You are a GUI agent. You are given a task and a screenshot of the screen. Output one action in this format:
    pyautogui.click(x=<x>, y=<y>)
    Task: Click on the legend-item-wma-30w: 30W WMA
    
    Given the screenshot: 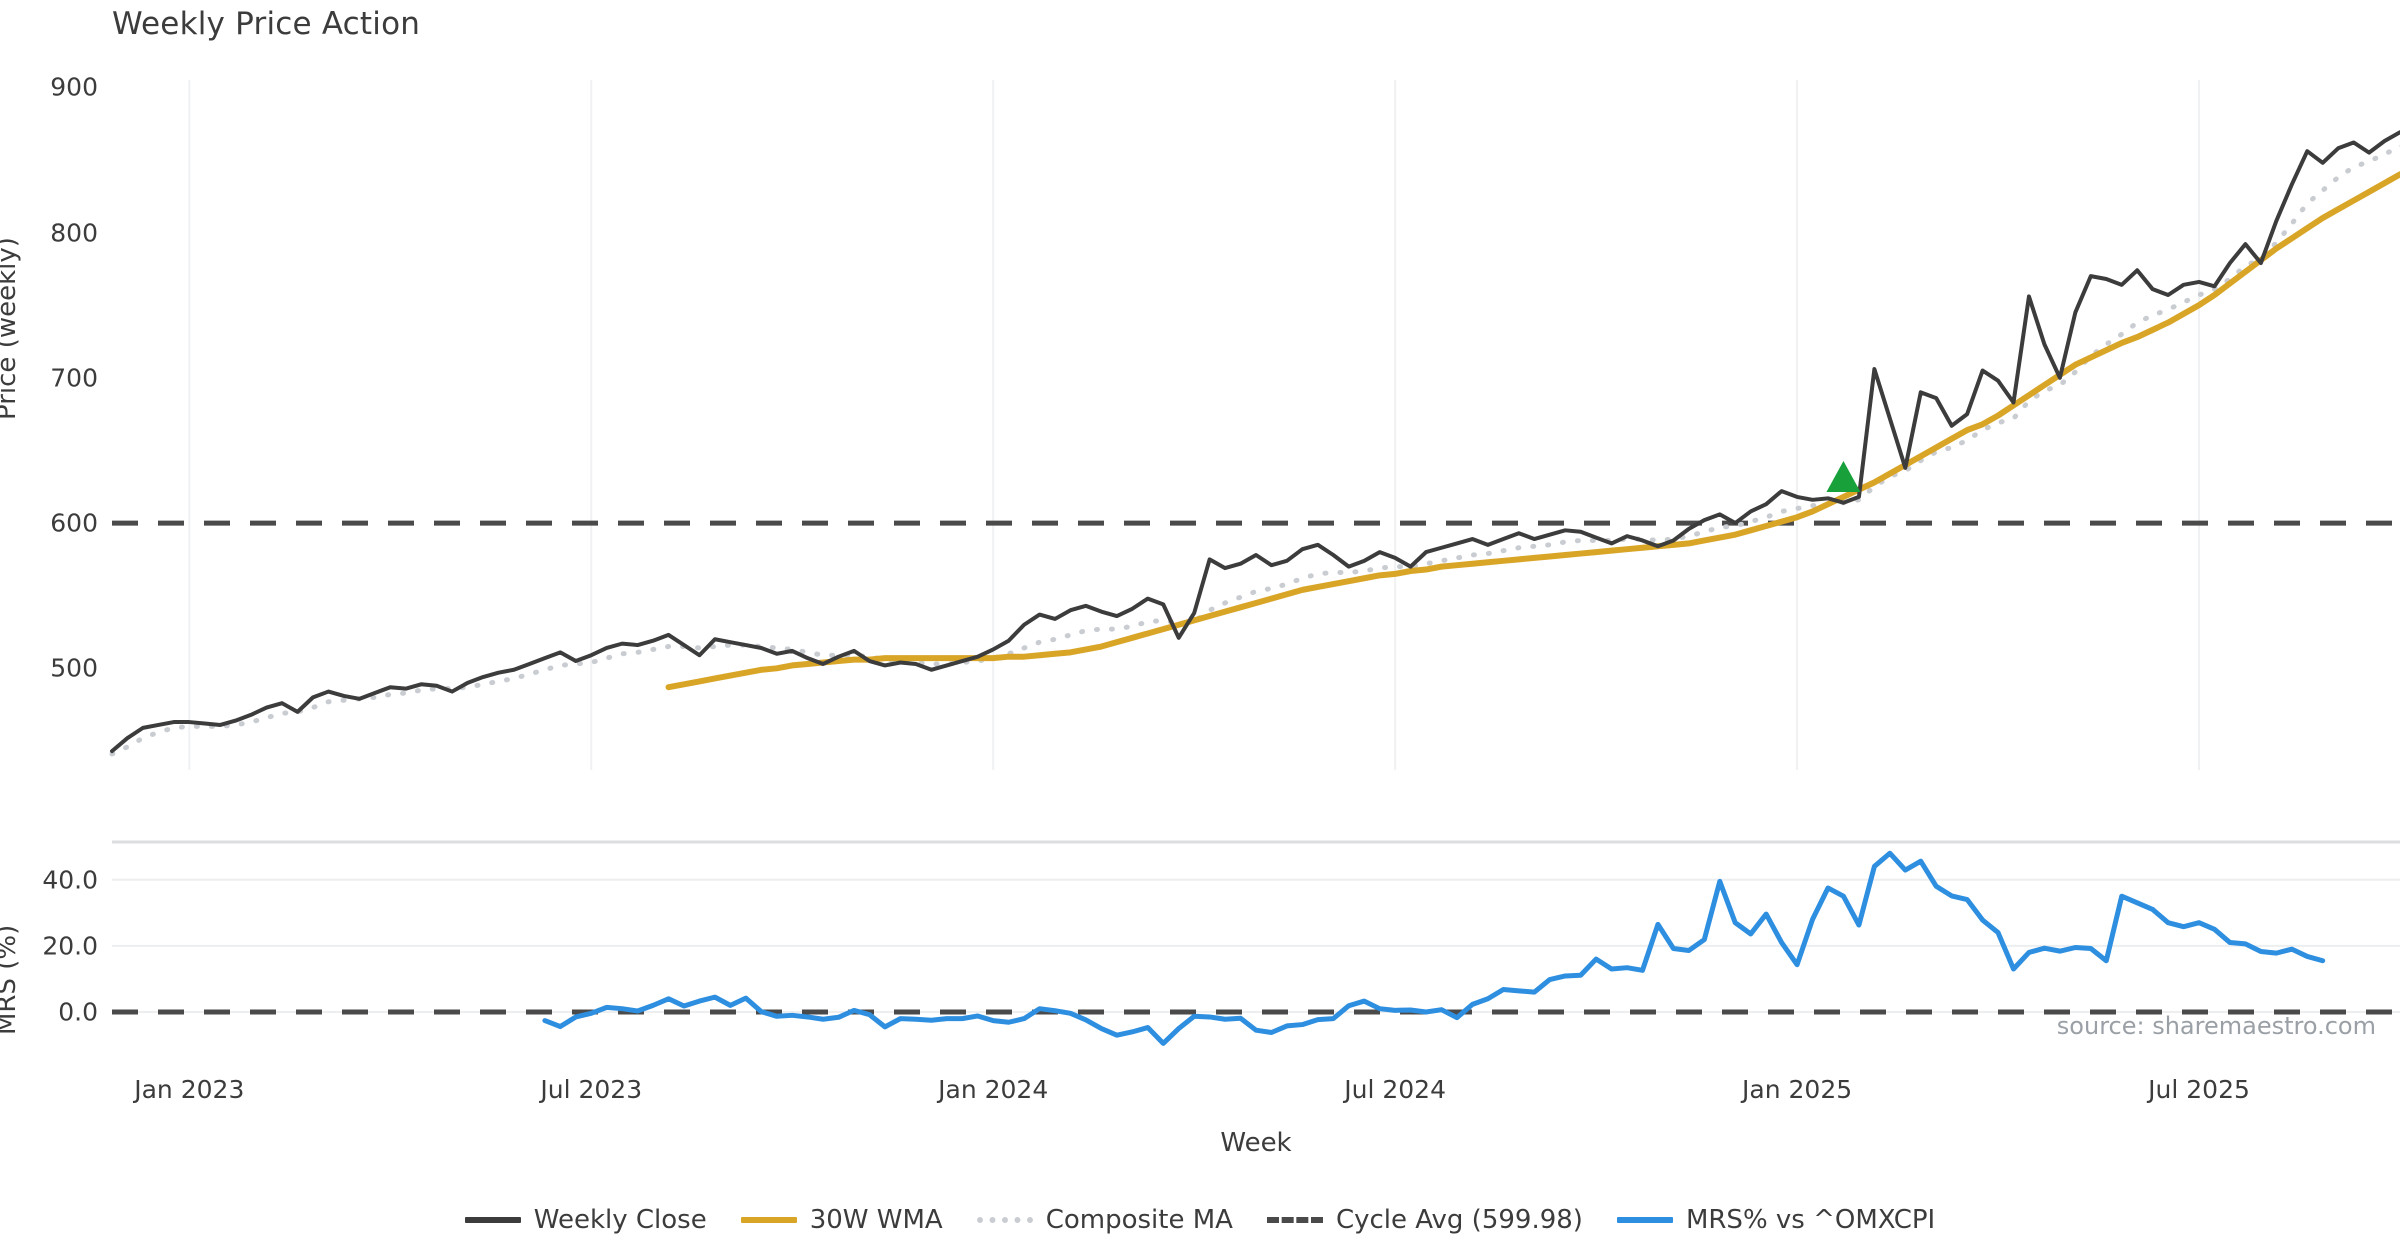 What is the action you would take?
    pyautogui.click(x=841, y=1220)
    